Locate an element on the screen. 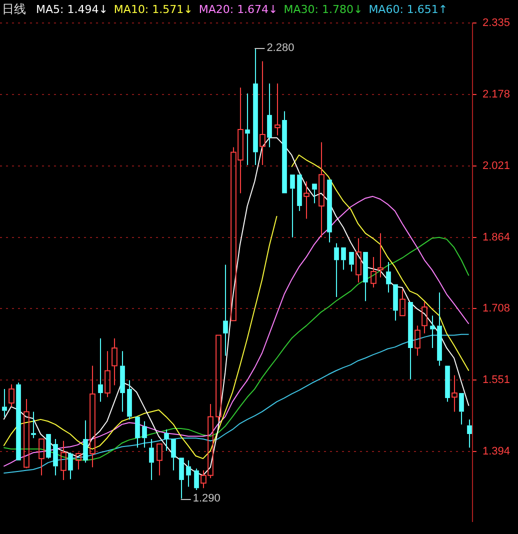  annotation: 1.290 is located at coordinates (206, 498).